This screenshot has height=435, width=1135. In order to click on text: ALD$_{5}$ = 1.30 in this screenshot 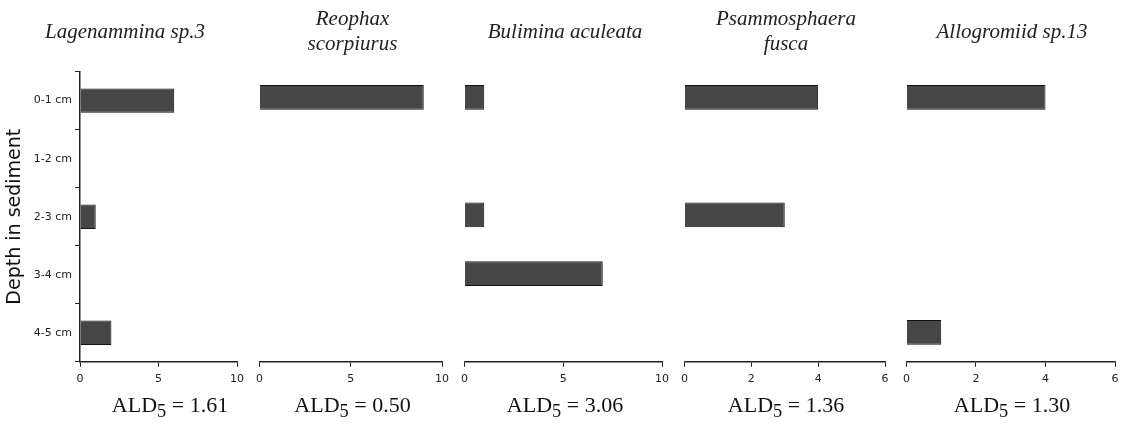, I will do `click(1012, 407)`.